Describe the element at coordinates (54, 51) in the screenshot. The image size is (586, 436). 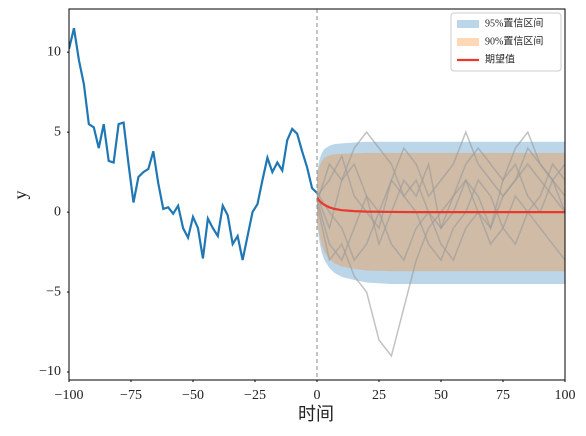
I see `y-tick-label: 10` at that location.